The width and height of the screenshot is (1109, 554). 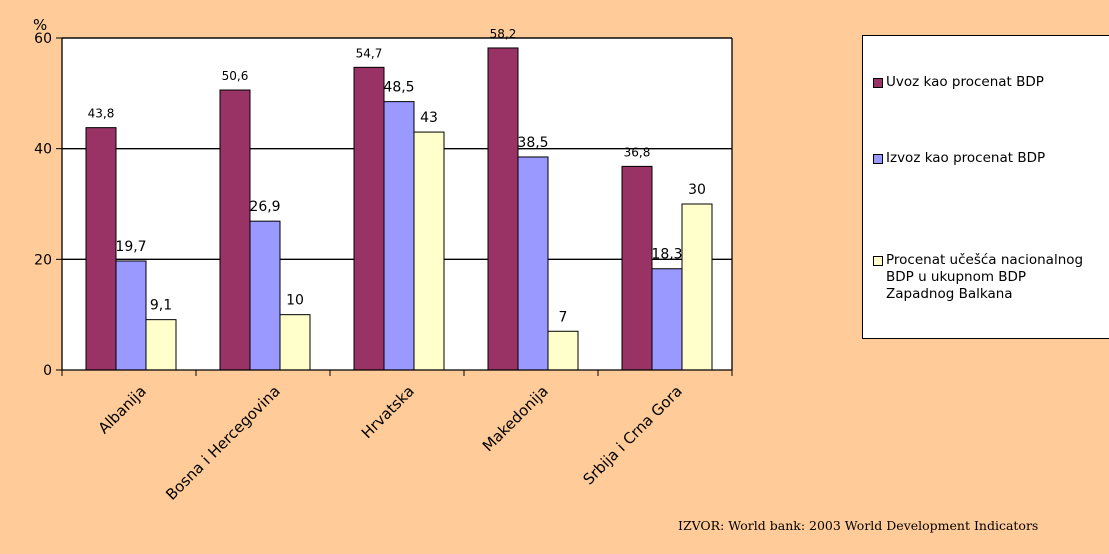 I want to click on legend-swatch-procenat, so click(x=878, y=261).